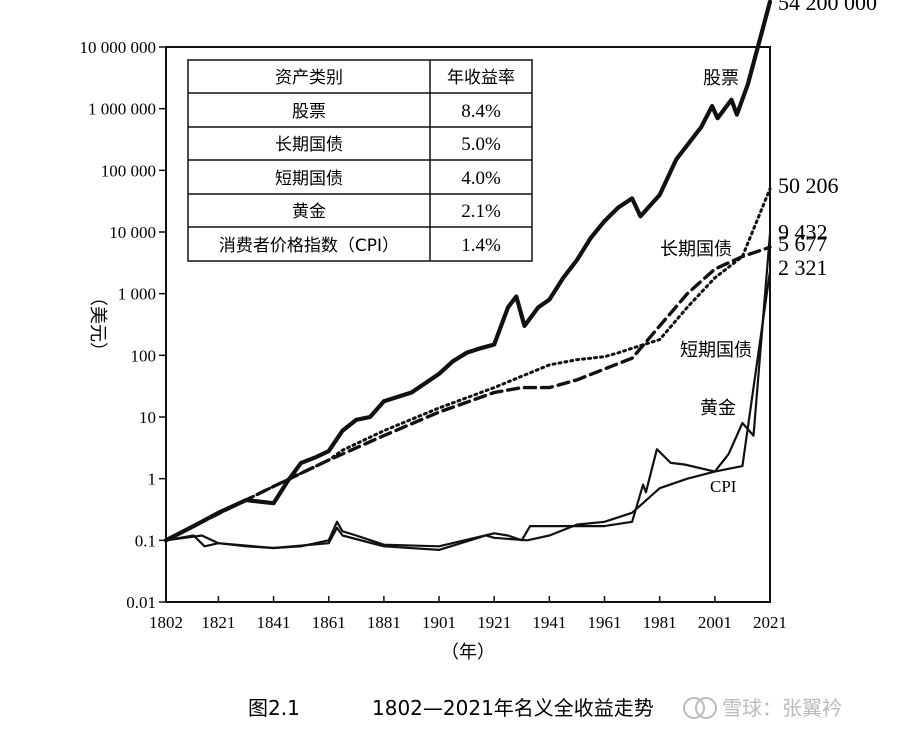 The height and width of the screenshot is (734, 900). What do you see at coordinates (513, 708) in the screenshot?
I see `figure-caption: 1802—2021年名义全收益走势` at bounding box center [513, 708].